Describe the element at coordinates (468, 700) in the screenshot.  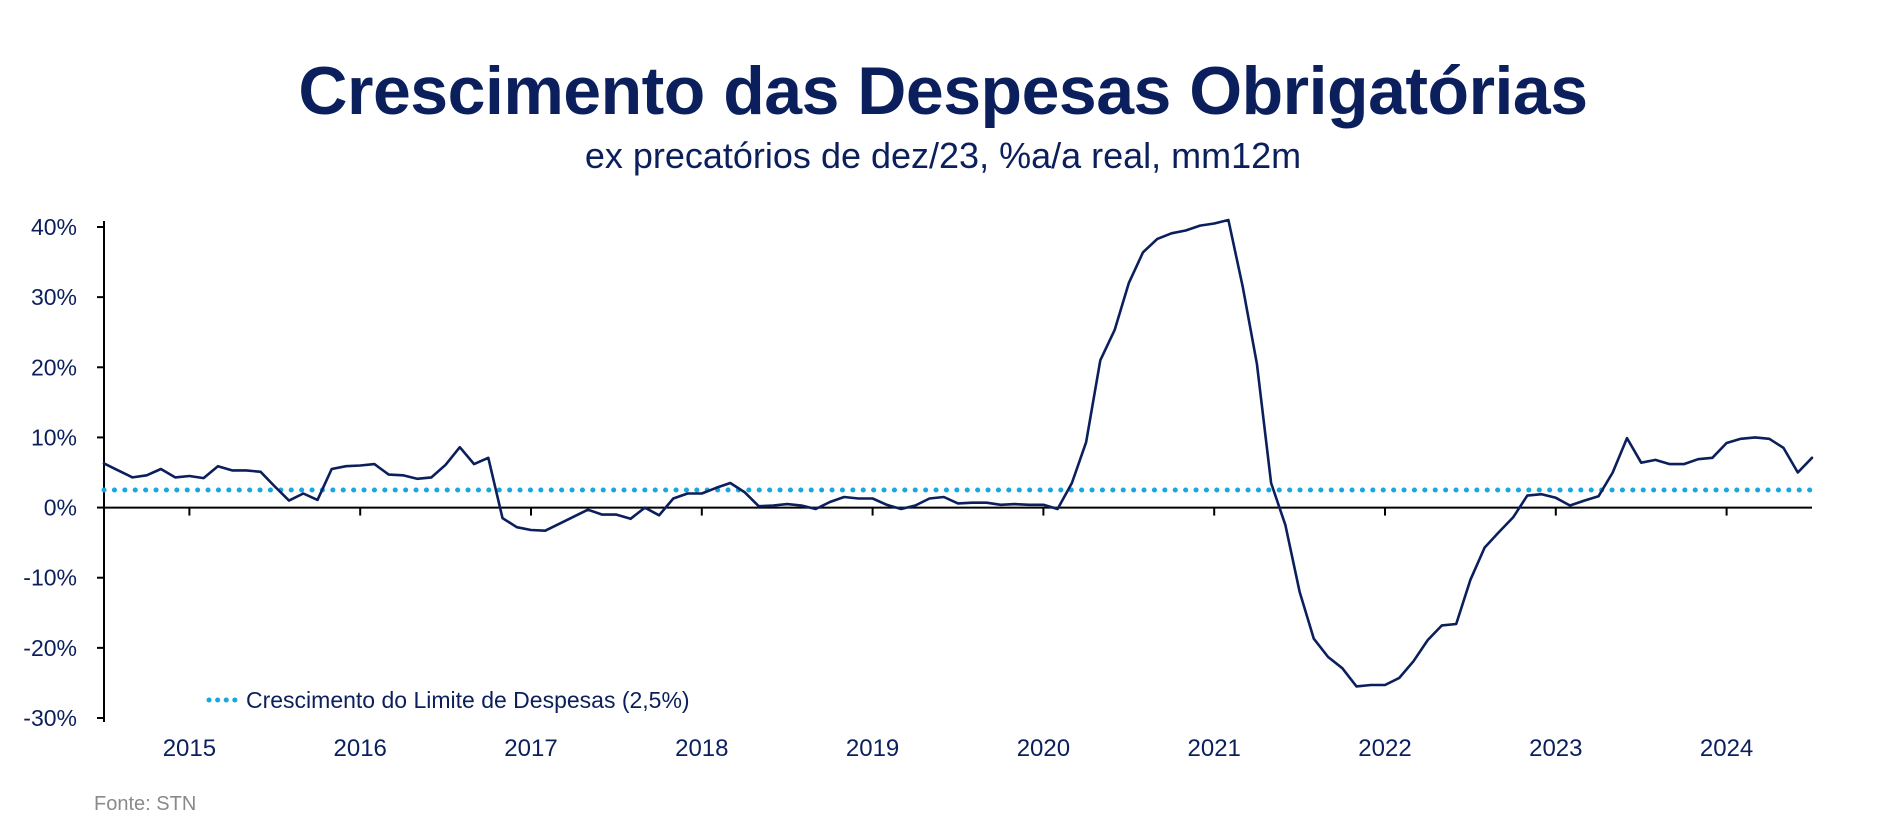
I see `legend-label: Crescimento do Limite de Despesas (2,5%)` at that location.